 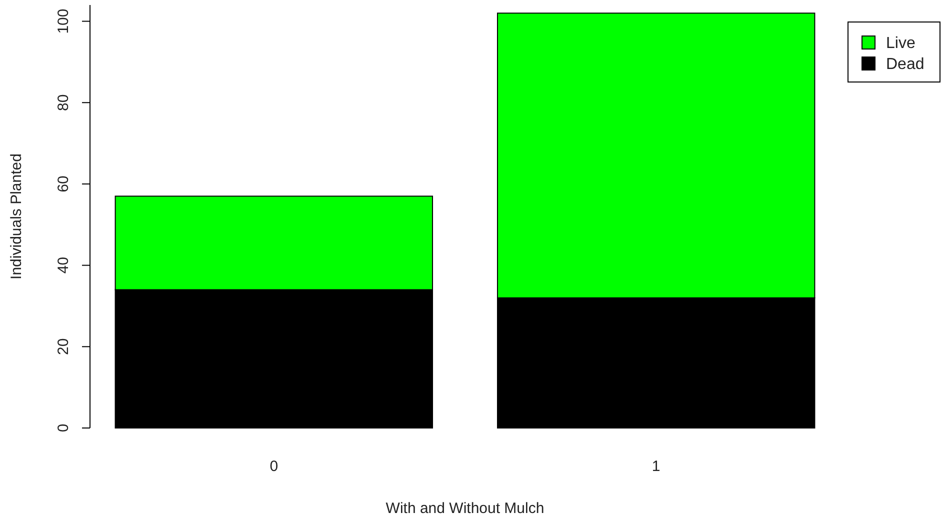 I want to click on y-tick-label: 80, so click(x=63, y=102).